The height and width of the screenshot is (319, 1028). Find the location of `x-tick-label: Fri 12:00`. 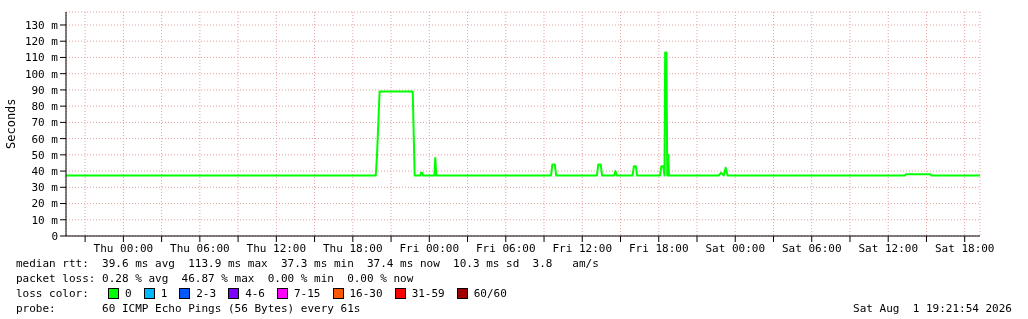

x-tick-label: Fri 12:00 is located at coordinates (582, 248).